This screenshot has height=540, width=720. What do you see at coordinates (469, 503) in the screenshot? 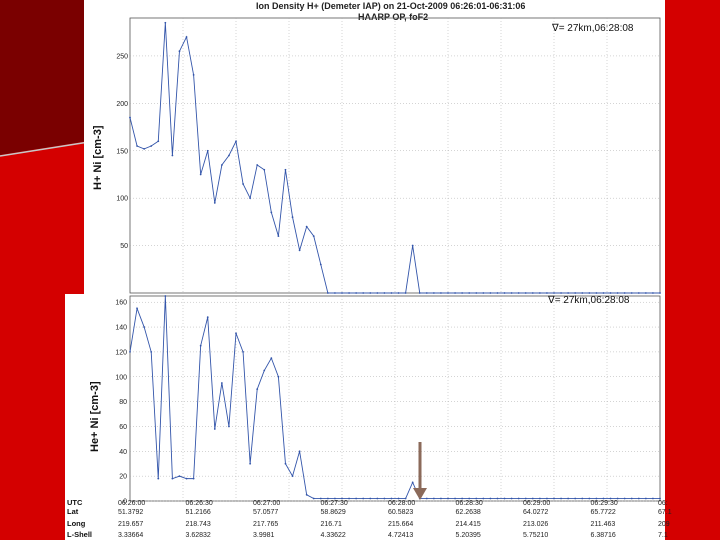
I see `table-cell: 06:28:30` at bounding box center [469, 503].